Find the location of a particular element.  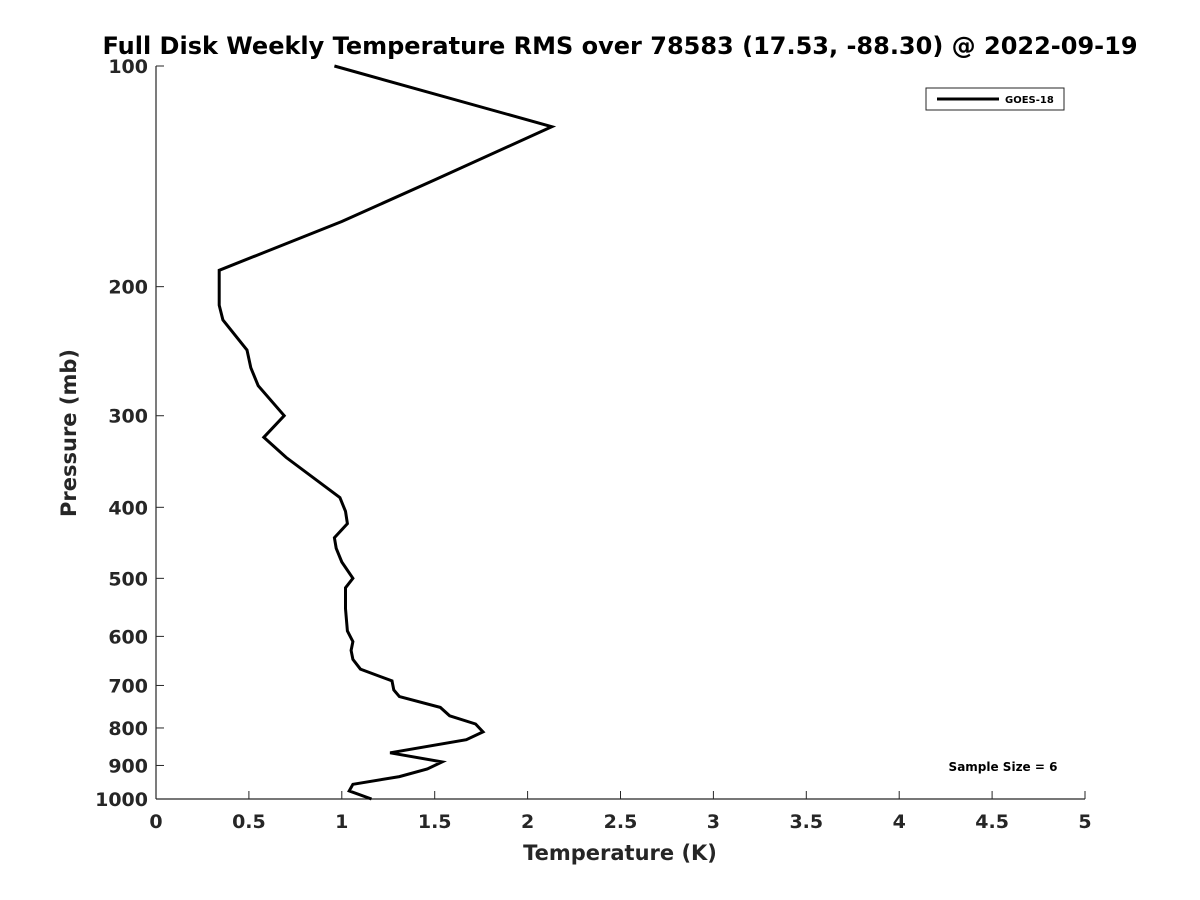

x-tick-label: 1 is located at coordinates (341, 822).